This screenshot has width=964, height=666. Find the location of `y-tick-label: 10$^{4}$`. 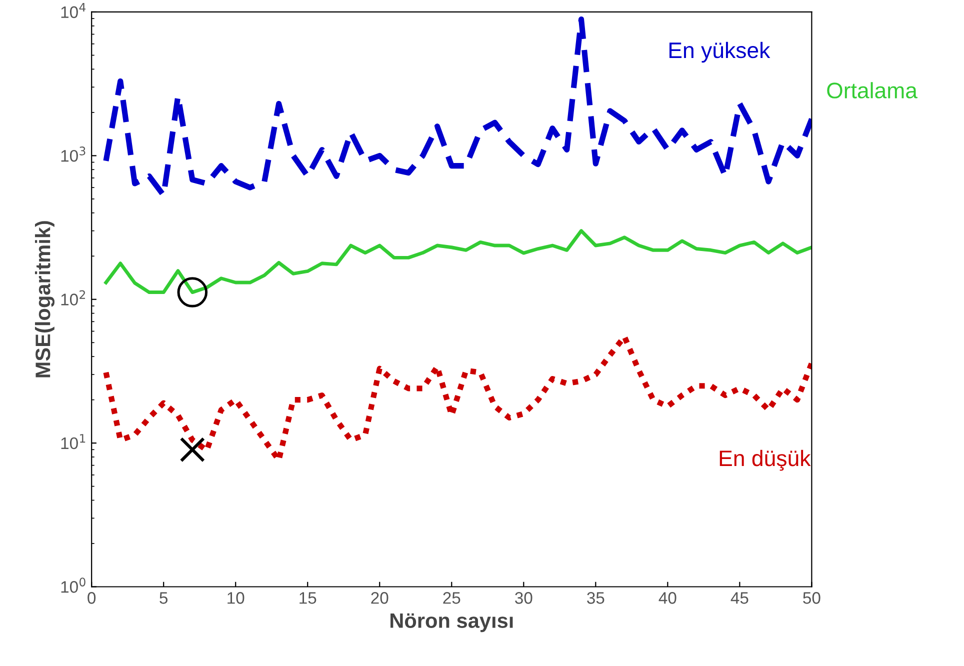

y-tick-label: 10$^{4}$ is located at coordinates (73, 10).